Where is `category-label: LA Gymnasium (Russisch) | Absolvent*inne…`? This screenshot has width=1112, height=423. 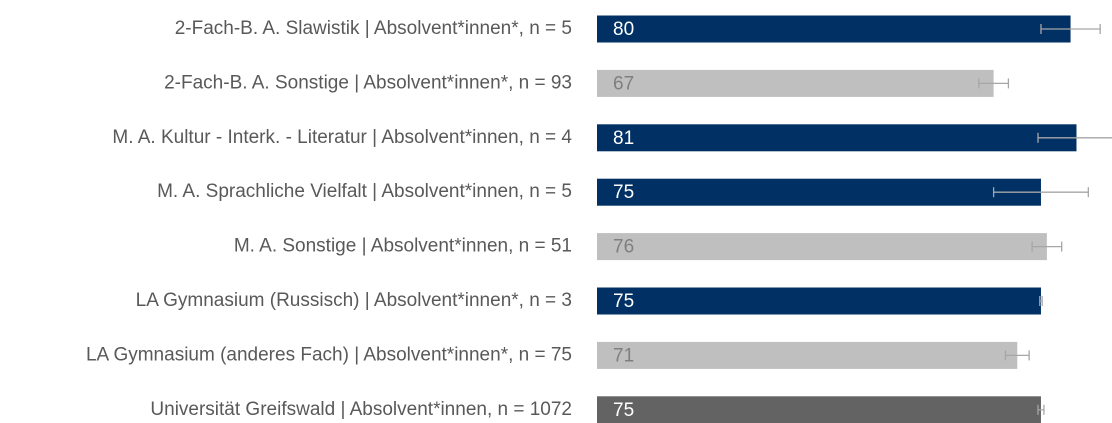 category-label: LA Gymnasium (Russisch) | Absolvent*inne… is located at coordinates (354, 300).